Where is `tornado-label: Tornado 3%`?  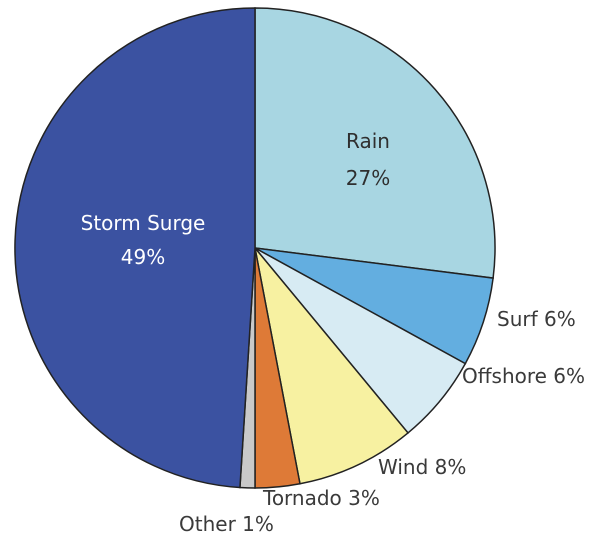 tornado-label: Tornado 3% is located at coordinates (321, 498).